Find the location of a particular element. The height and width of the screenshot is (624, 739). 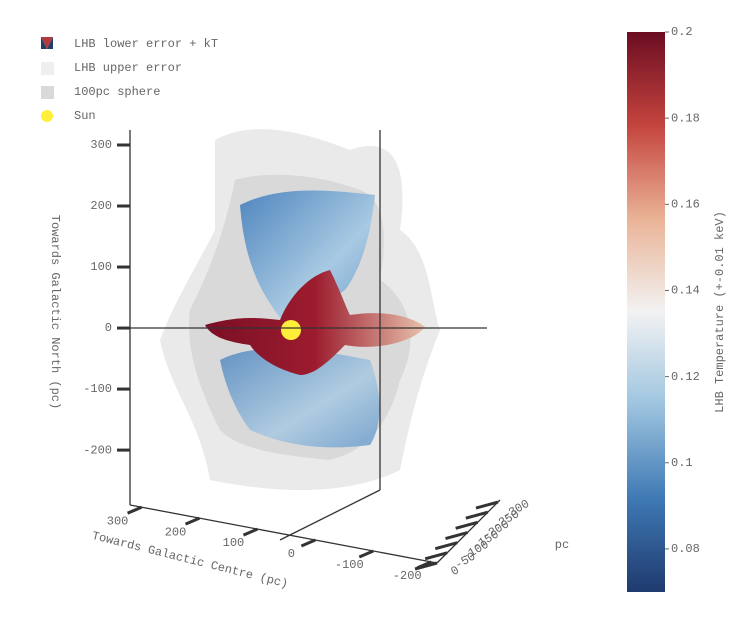

colorbar-tick-label: 0.18 is located at coordinates (685, 118).